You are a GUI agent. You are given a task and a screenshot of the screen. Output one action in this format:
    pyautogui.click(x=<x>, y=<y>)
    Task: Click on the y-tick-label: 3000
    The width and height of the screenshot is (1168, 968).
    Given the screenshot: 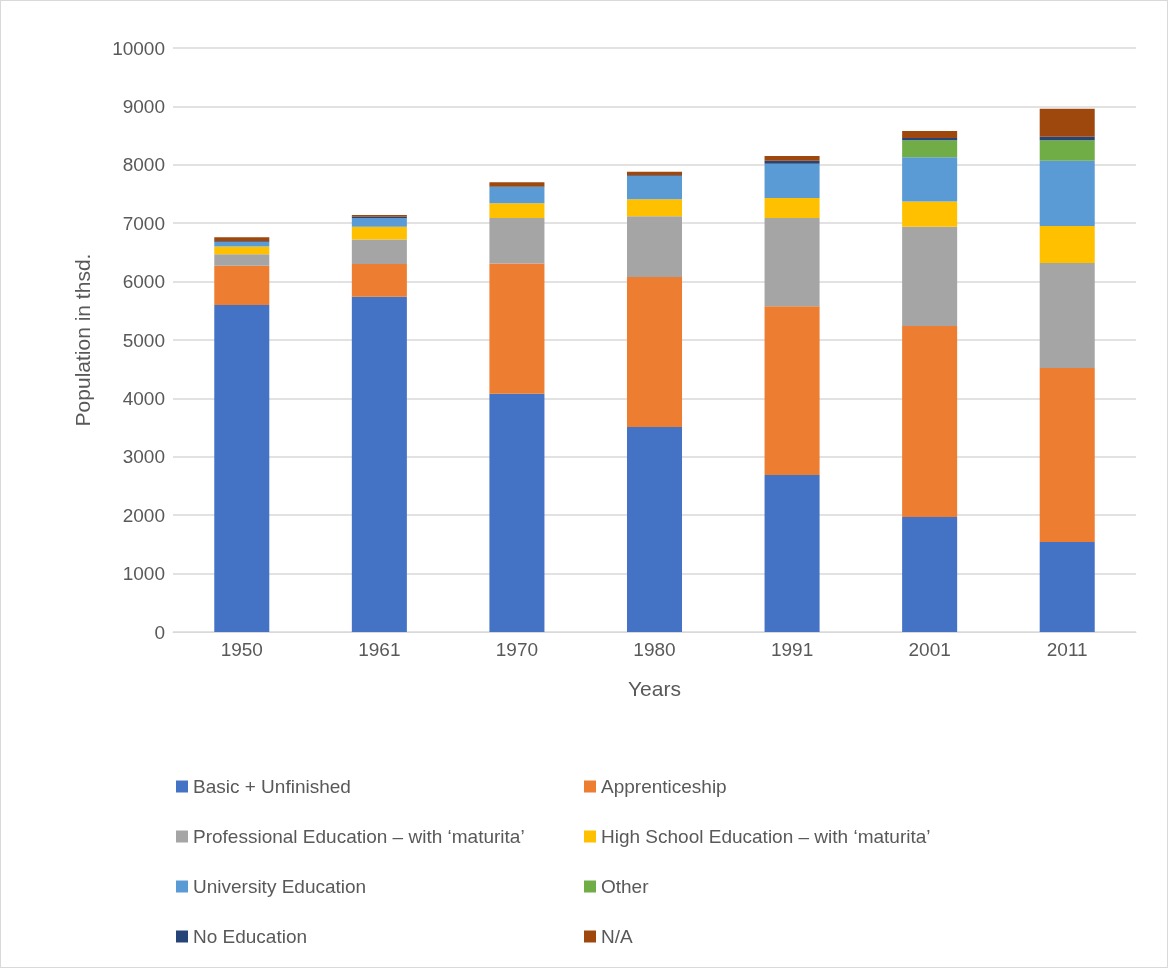 What is the action you would take?
    pyautogui.click(x=143, y=457)
    